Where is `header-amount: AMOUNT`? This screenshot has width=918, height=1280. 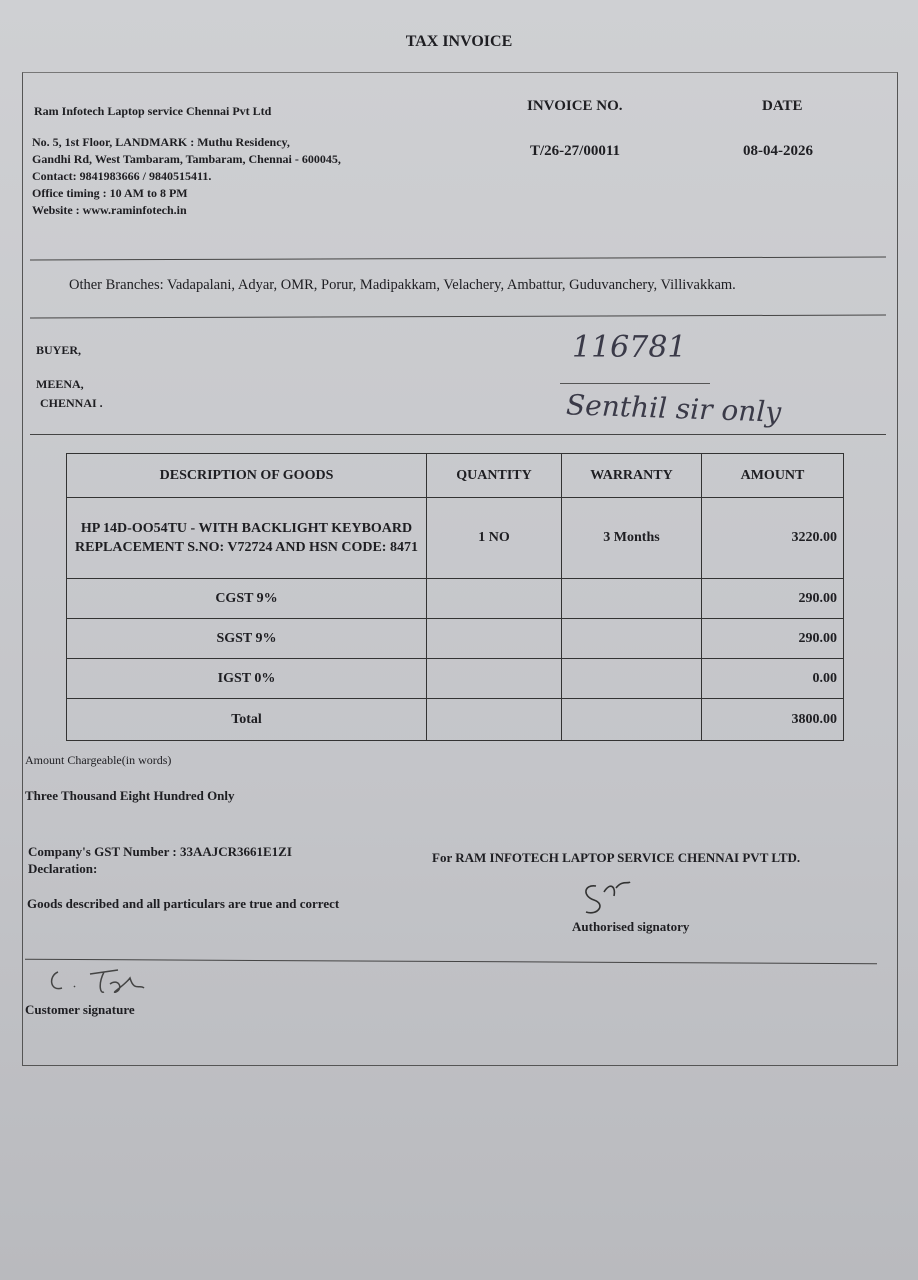
header-amount: AMOUNT is located at coordinates (772, 475).